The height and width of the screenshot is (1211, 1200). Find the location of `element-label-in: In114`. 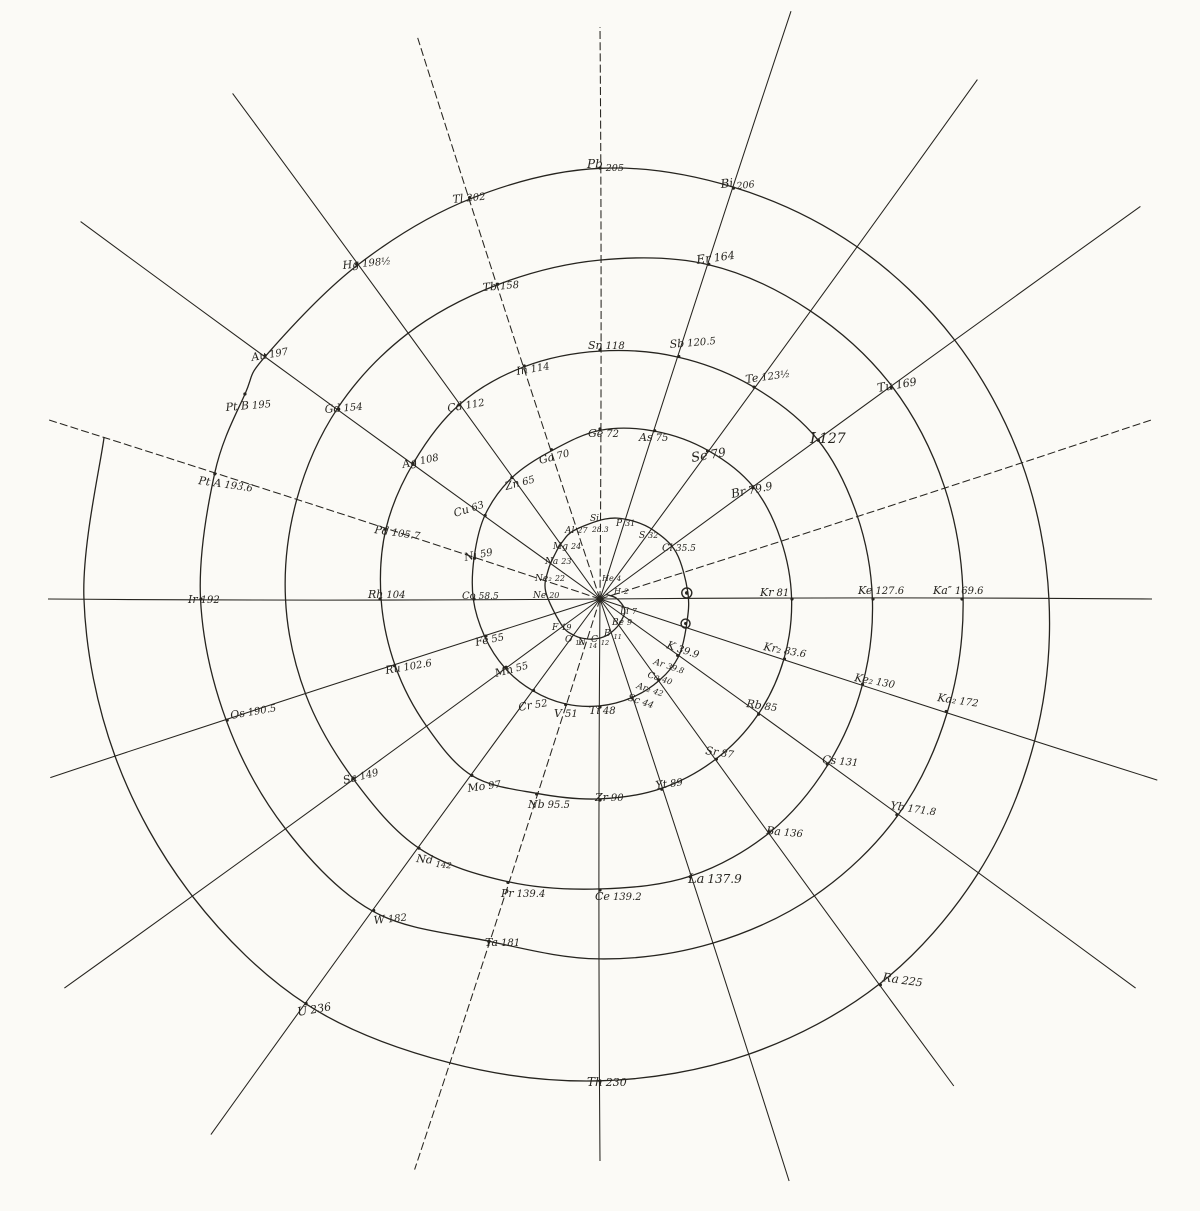

element-label-in: In114 is located at coordinates (532, 368).